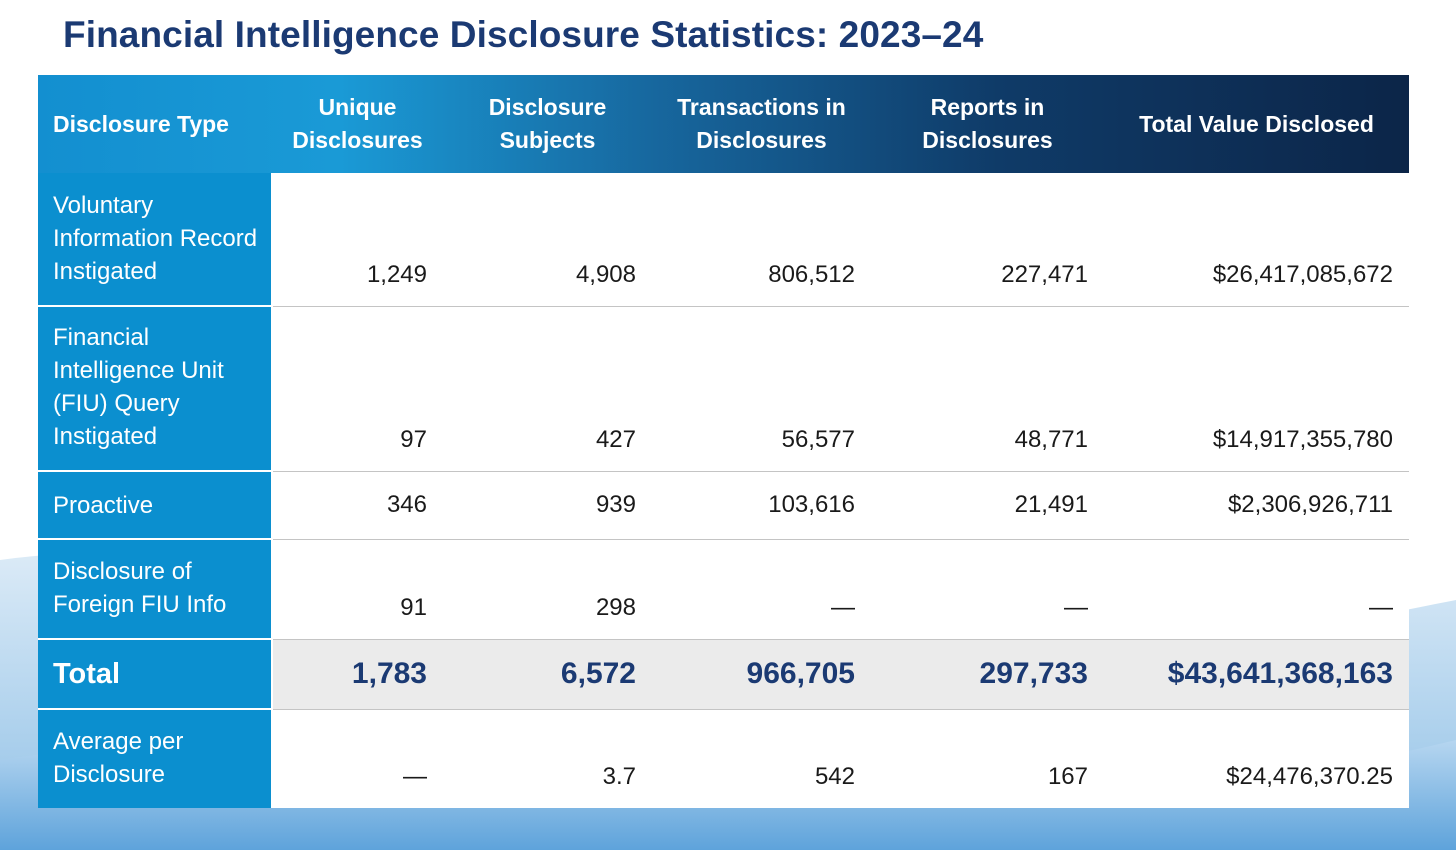 Image resolution: width=1456 pixels, height=850 pixels. What do you see at coordinates (761, 758) in the screenshot?
I see `cell-transactions: 542` at bounding box center [761, 758].